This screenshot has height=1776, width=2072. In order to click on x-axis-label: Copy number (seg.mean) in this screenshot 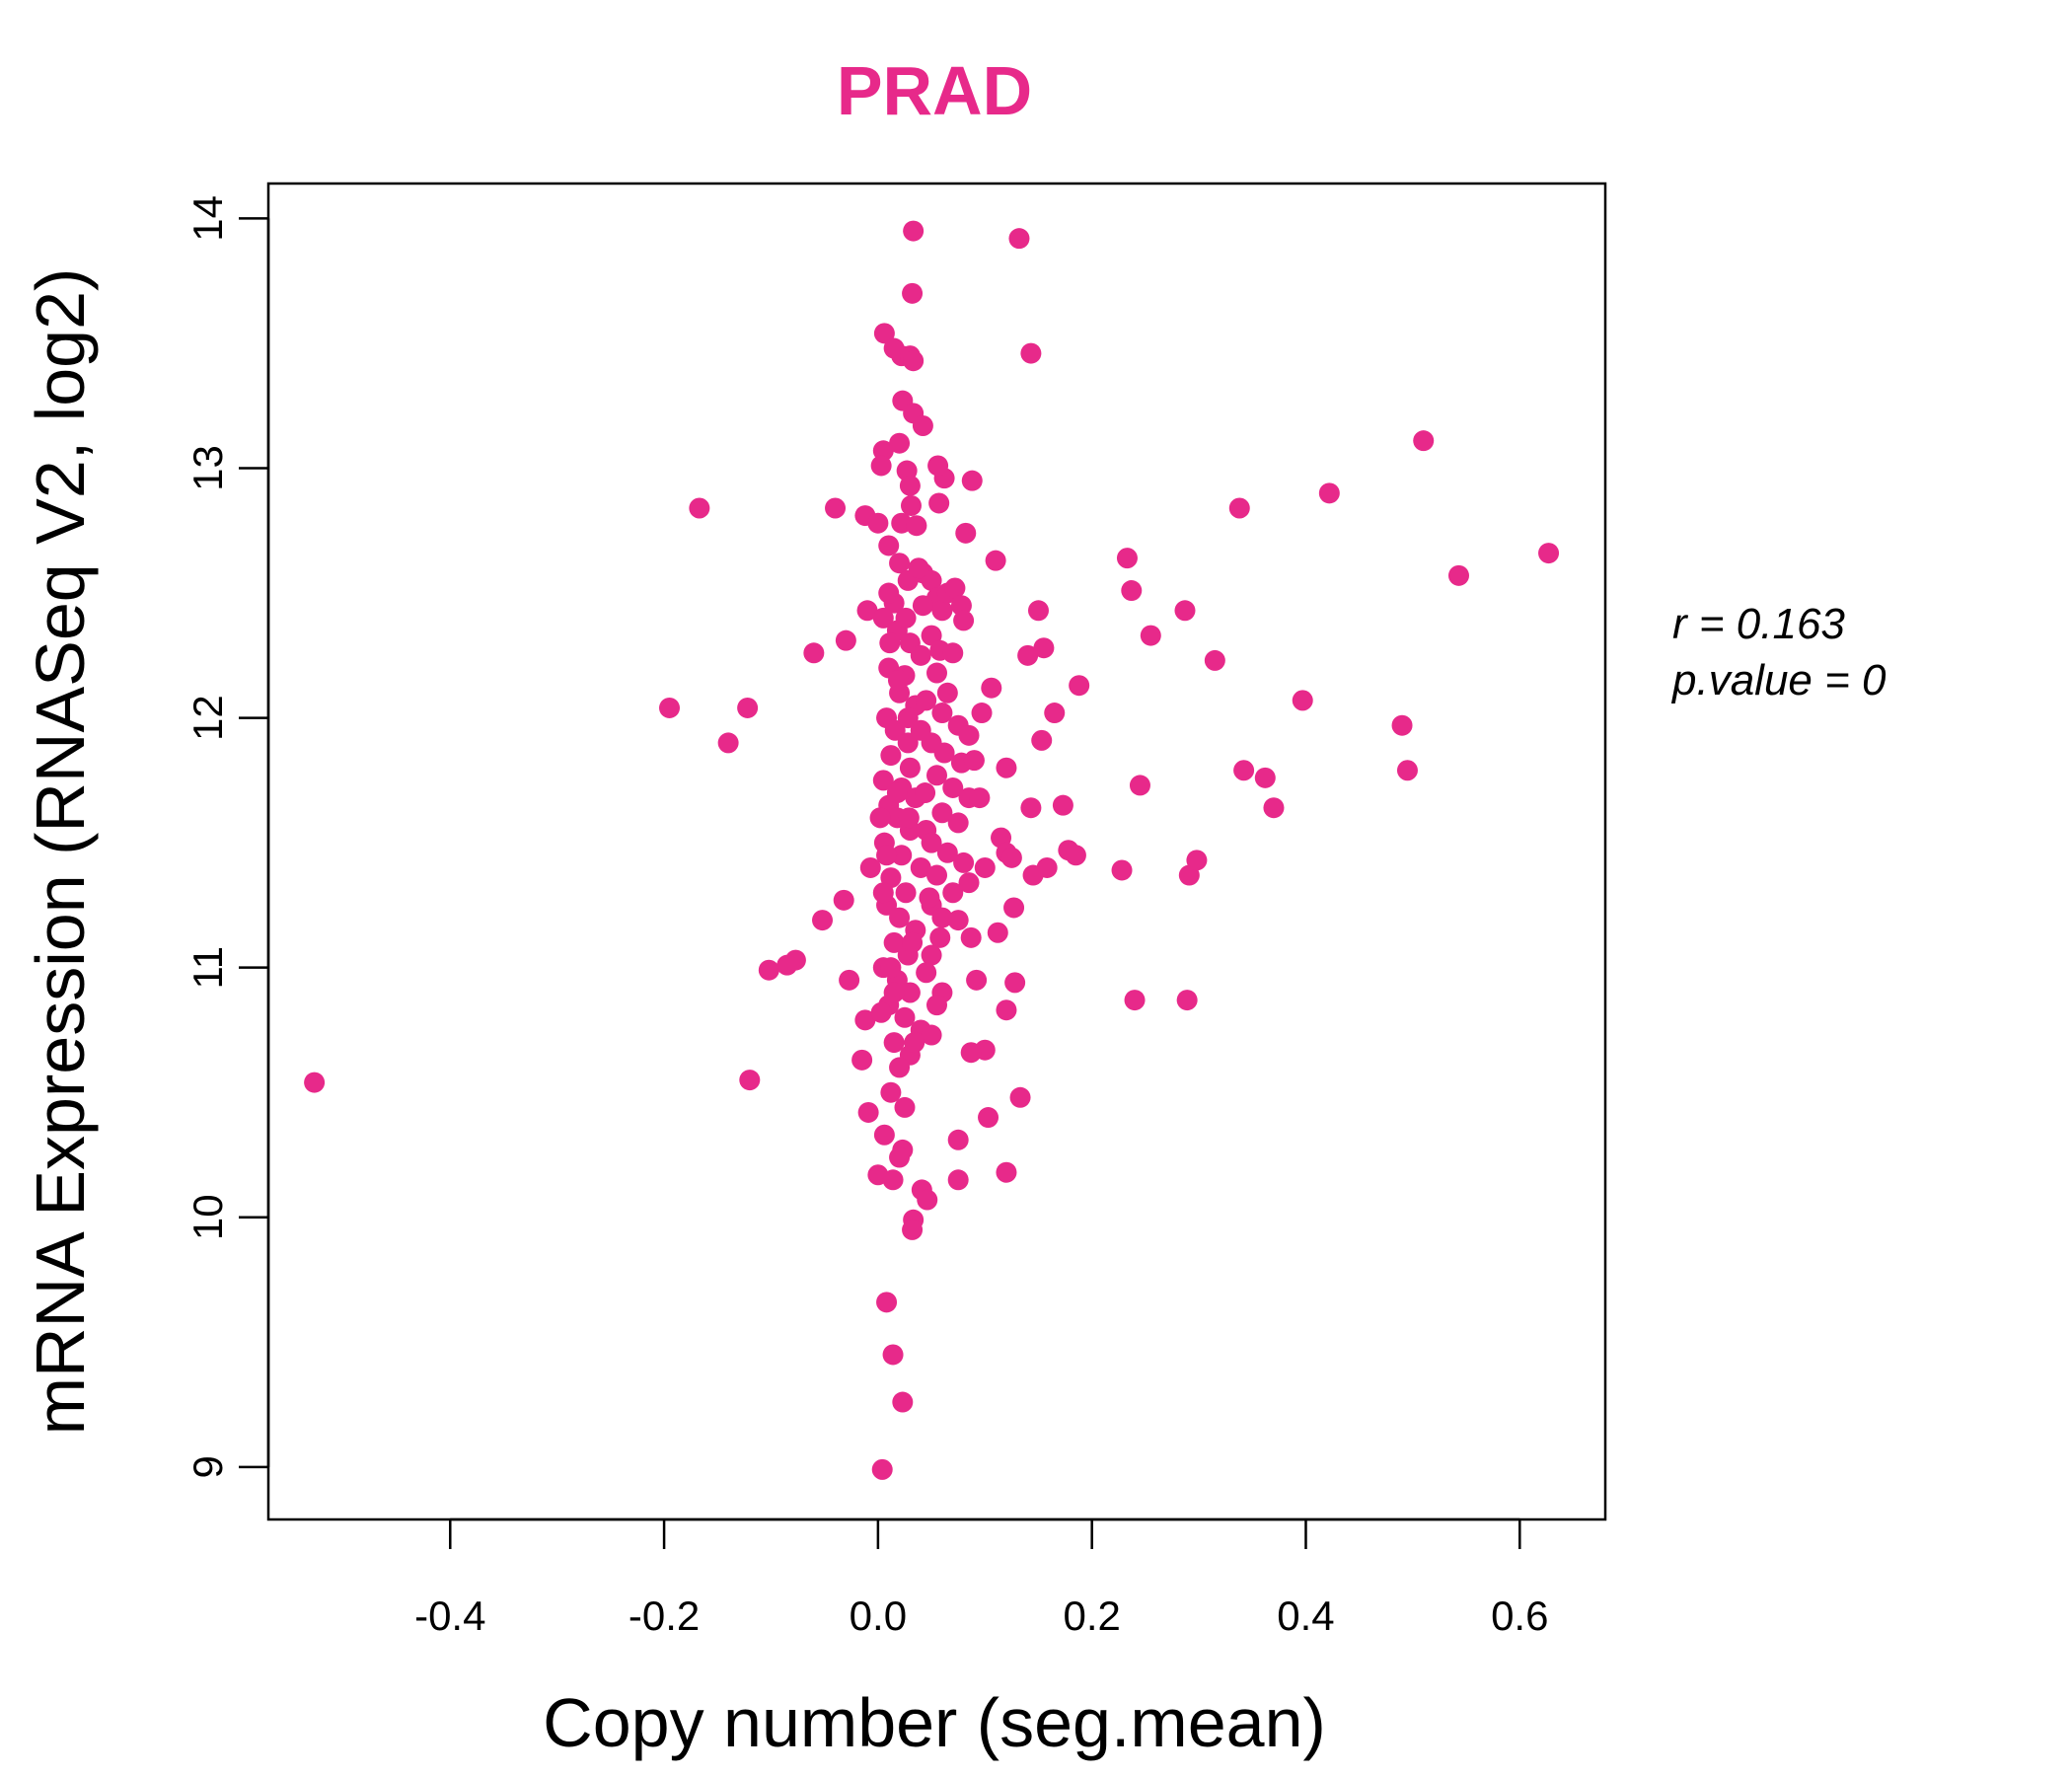, I will do `click(935, 1722)`.